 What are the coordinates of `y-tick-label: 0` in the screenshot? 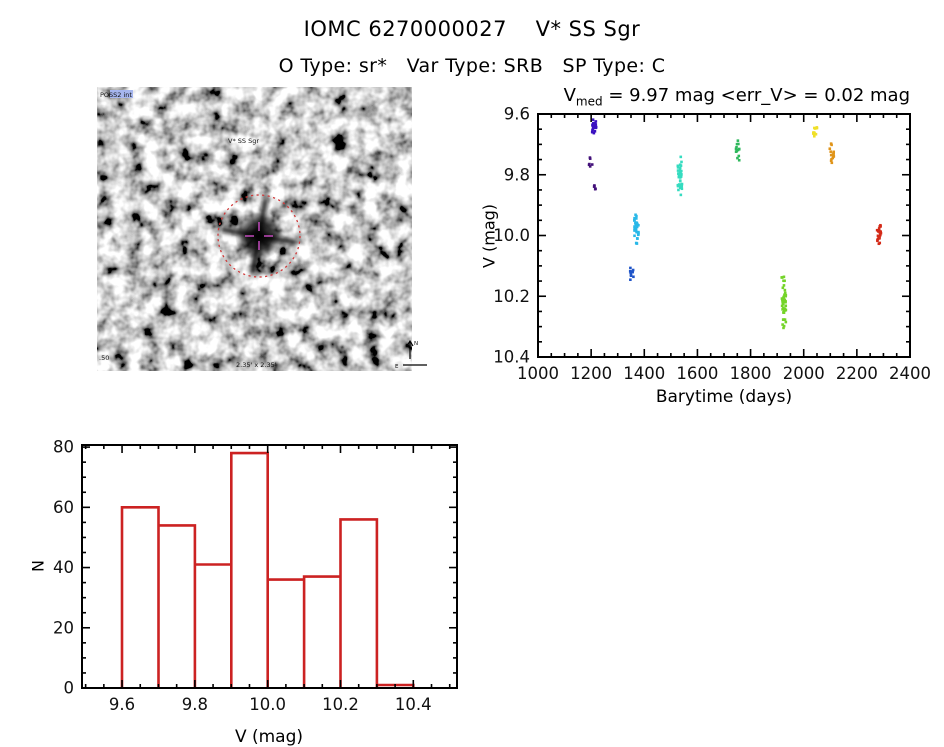 It's located at (69, 688).